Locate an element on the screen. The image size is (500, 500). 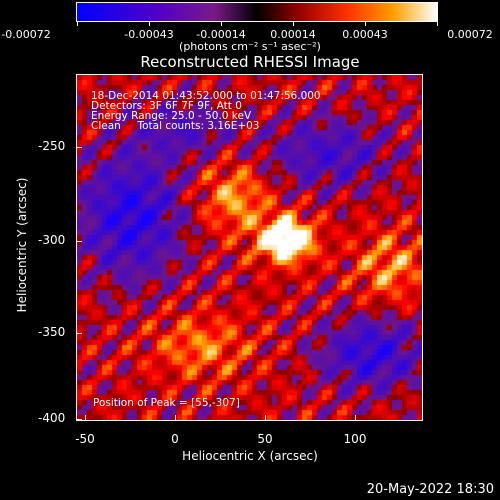
colorbar-tick: 0.00043 is located at coordinates (365, 34).